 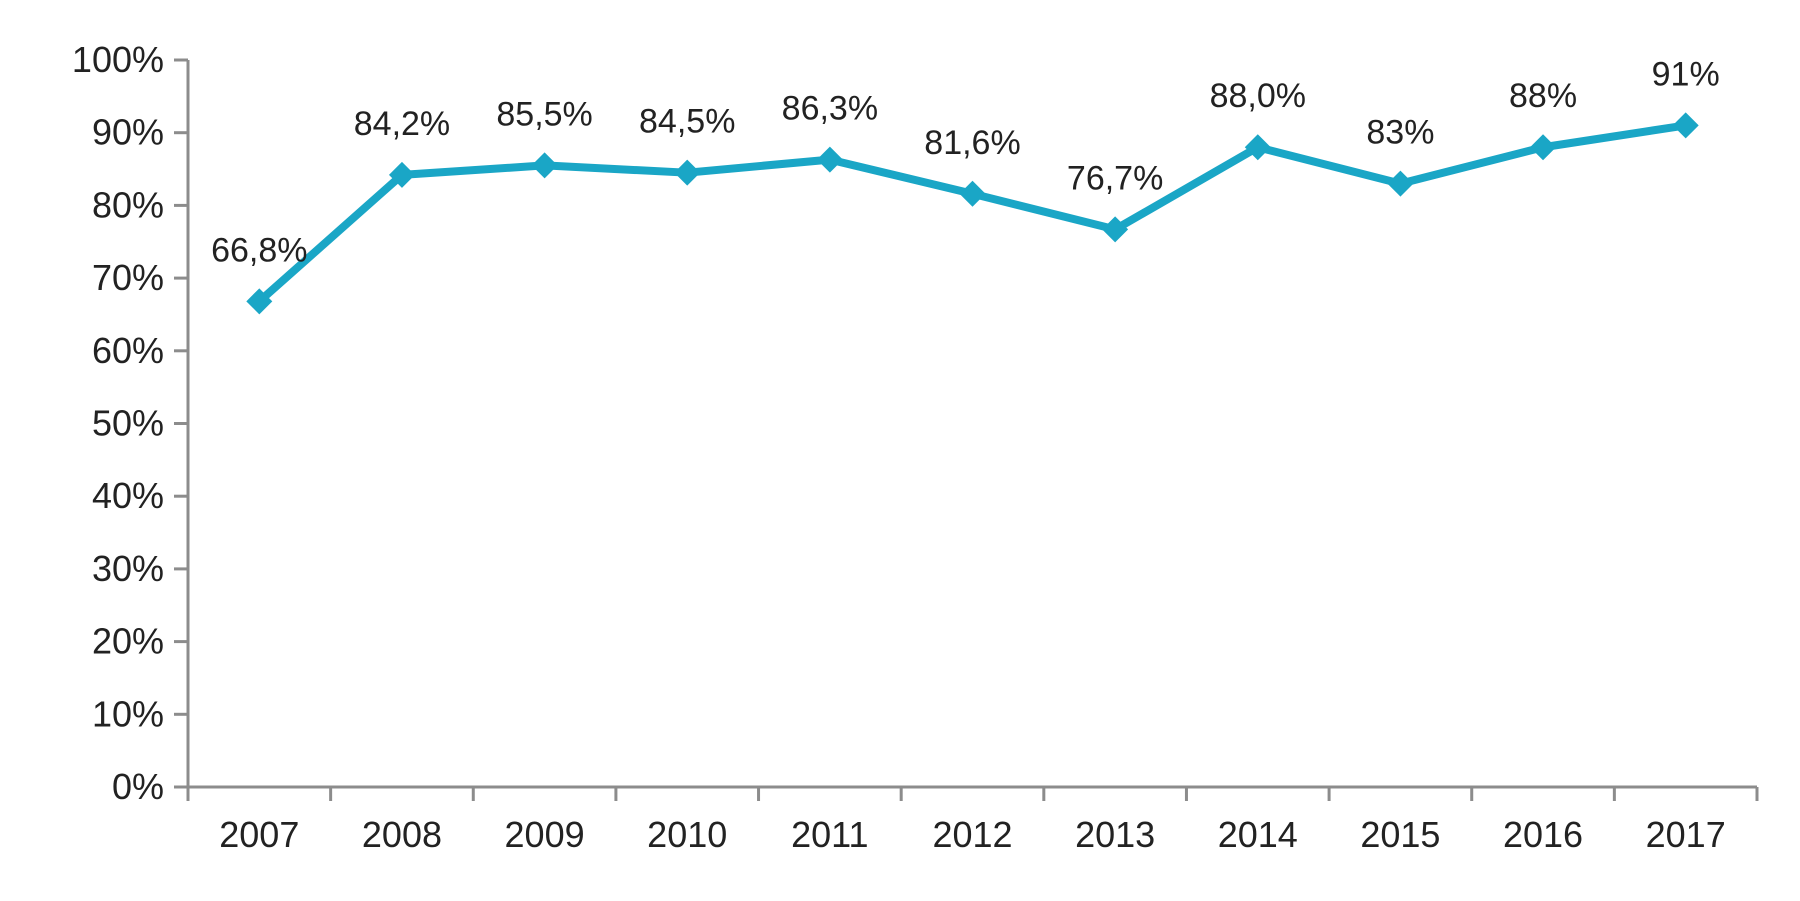 What do you see at coordinates (1115, 178) in the screenshot?
I see `data-label: 76,7%` at bounding box center [1115, 178].